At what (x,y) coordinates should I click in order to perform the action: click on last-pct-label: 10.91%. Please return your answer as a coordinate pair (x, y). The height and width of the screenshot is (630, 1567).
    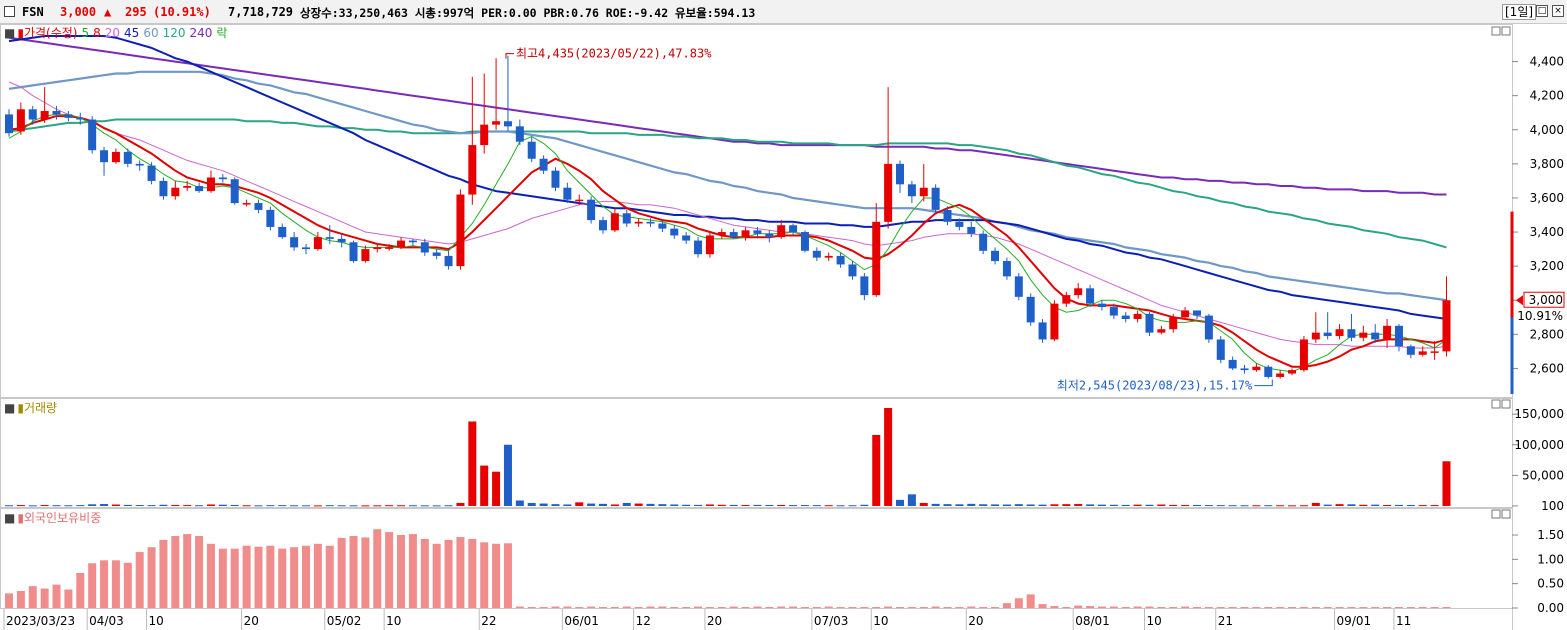
    Looking at the image, I should click on (1540, 316).